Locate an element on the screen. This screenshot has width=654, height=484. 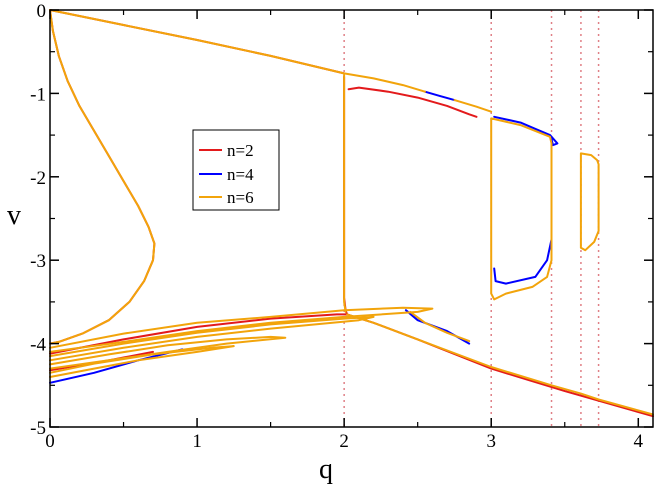
y-tick-label: 0 is located at coordinates (42, 11).